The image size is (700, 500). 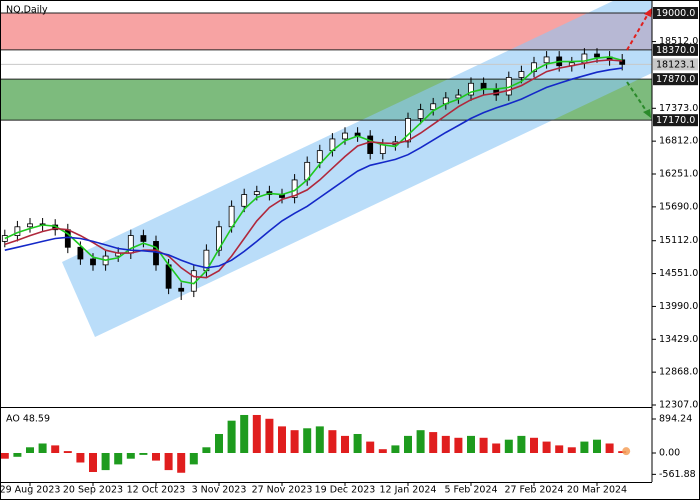 What do you see at coordinates (678, 273) in the screenshot?
I see `y-tick-label: 14551.0` at bounding box center [678, 273].